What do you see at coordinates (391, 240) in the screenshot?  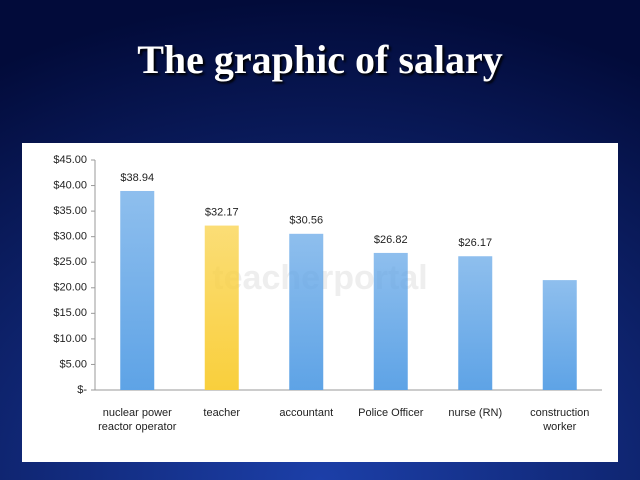 I see `value-label: $26.82` at bounding box center [391, 240].